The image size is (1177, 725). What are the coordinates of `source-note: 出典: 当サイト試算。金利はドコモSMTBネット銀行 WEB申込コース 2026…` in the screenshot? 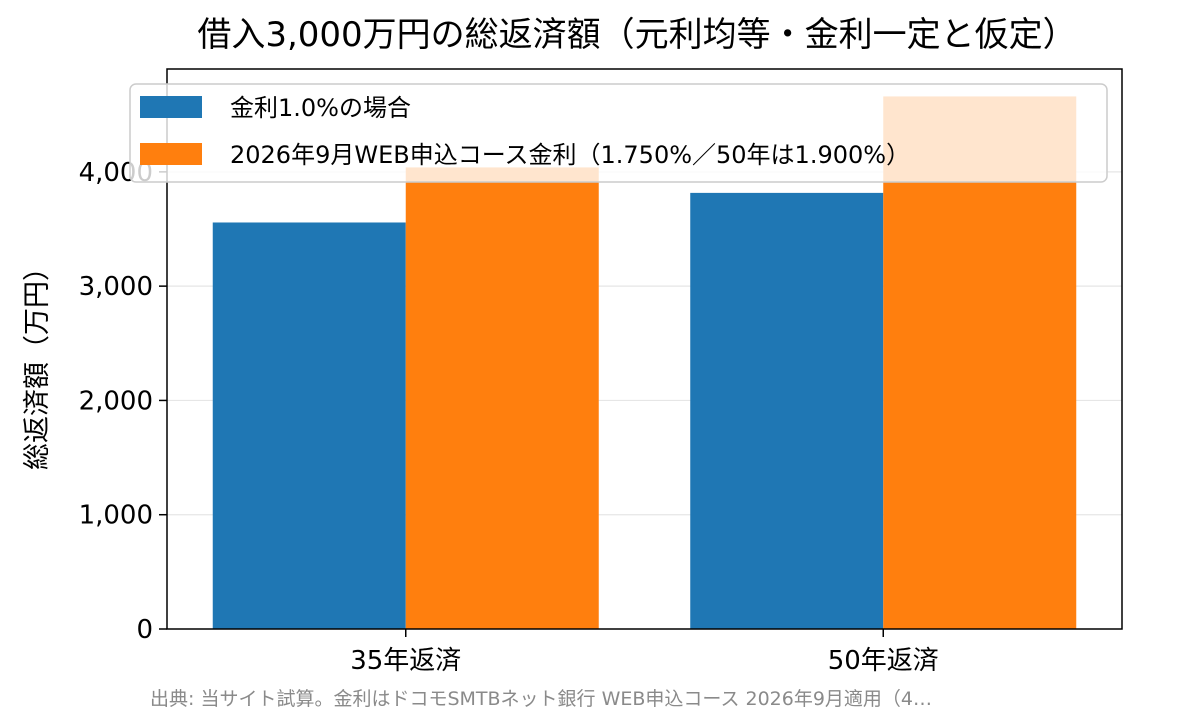 It's located at (541, 699).